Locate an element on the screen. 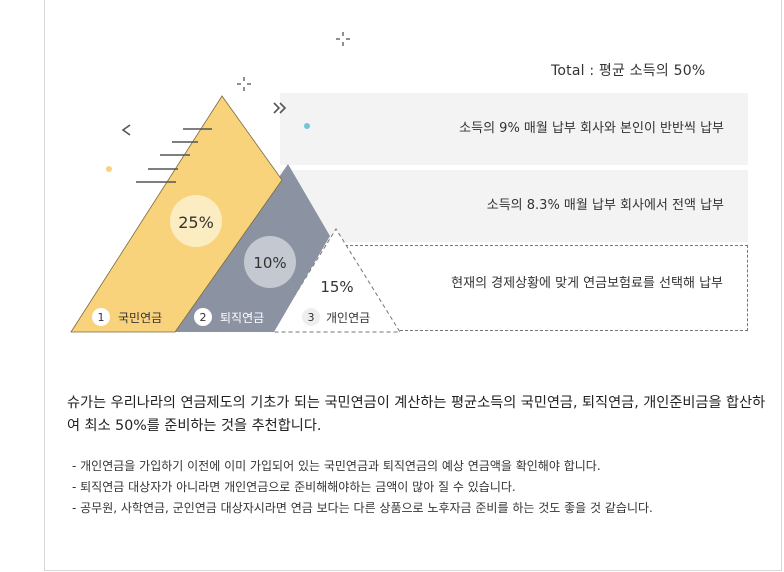 This screenshot has height=572, width=784. tier-2-percent-circle is located at coordinates (270, 262).